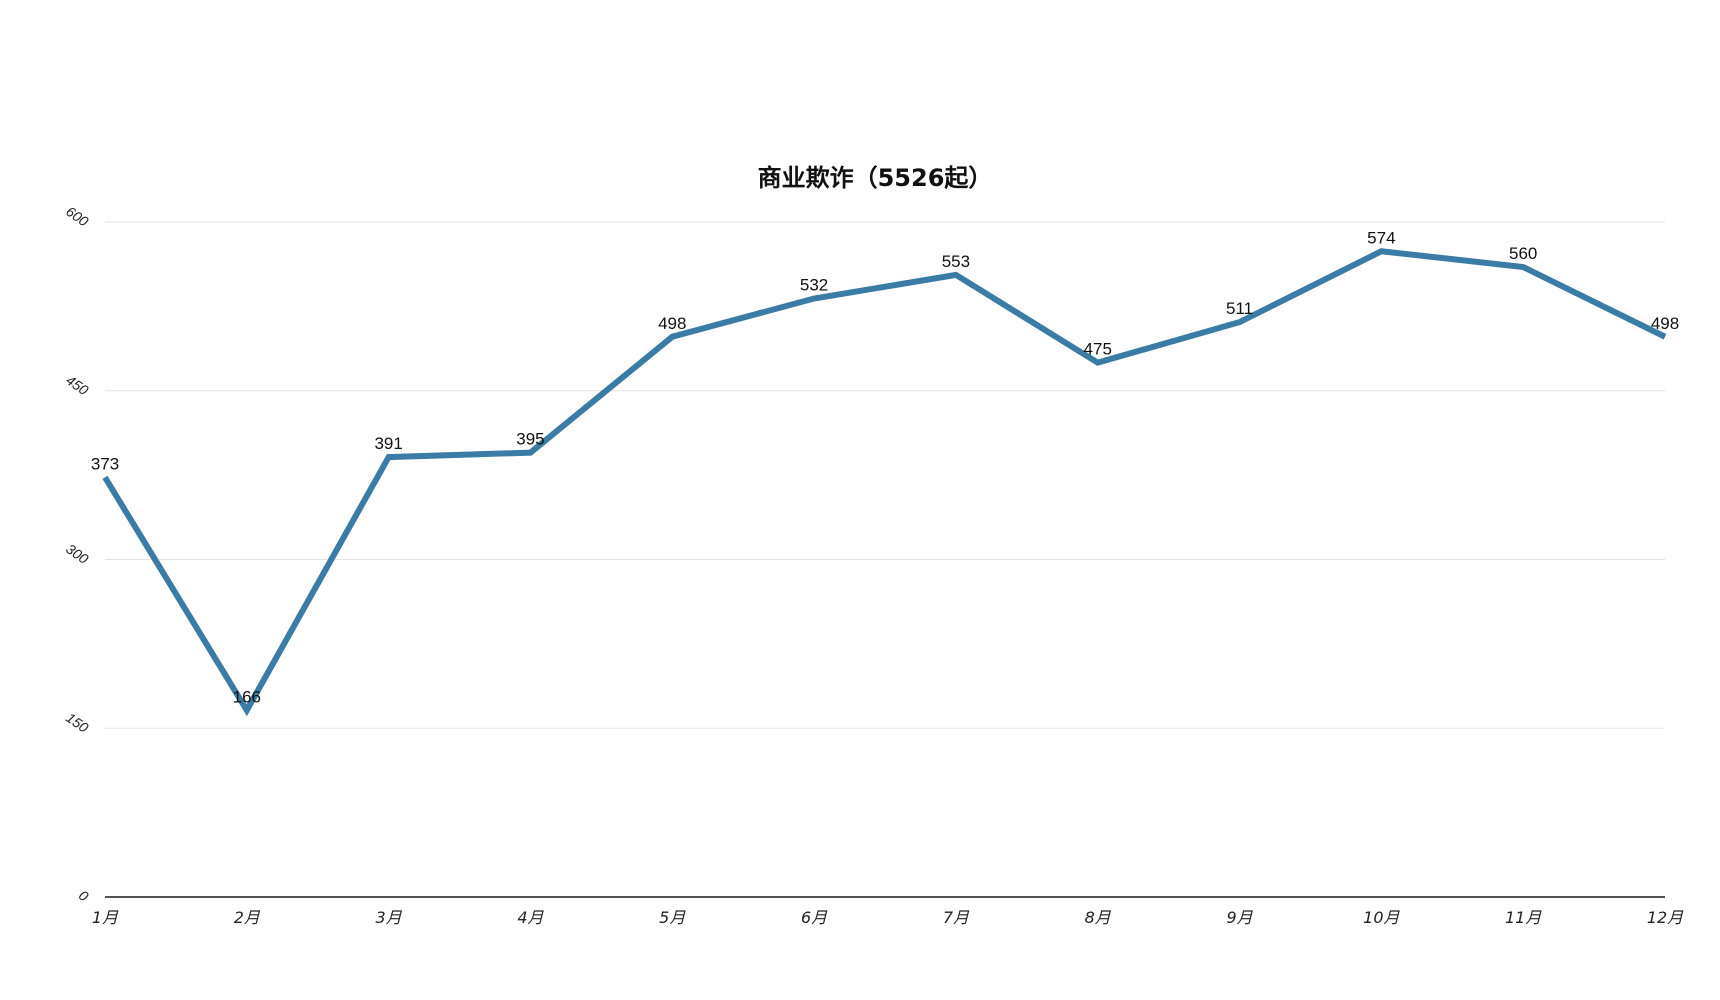 The width and height of the screenshot is (1720, 1000). I want to click on data-label: 511, so click(1239, 308).